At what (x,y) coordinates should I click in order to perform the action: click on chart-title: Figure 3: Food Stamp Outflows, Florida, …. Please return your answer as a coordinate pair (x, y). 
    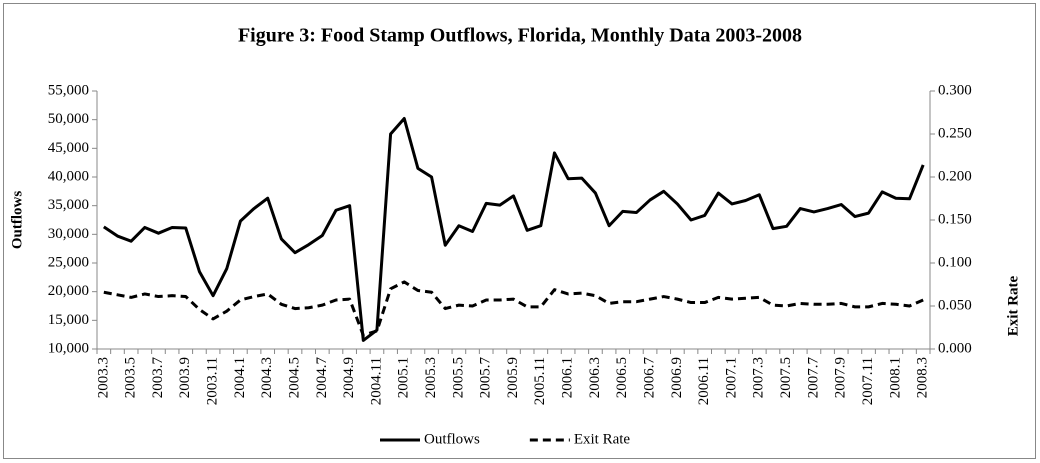
    Looking at the image, I should click on (520, 36).